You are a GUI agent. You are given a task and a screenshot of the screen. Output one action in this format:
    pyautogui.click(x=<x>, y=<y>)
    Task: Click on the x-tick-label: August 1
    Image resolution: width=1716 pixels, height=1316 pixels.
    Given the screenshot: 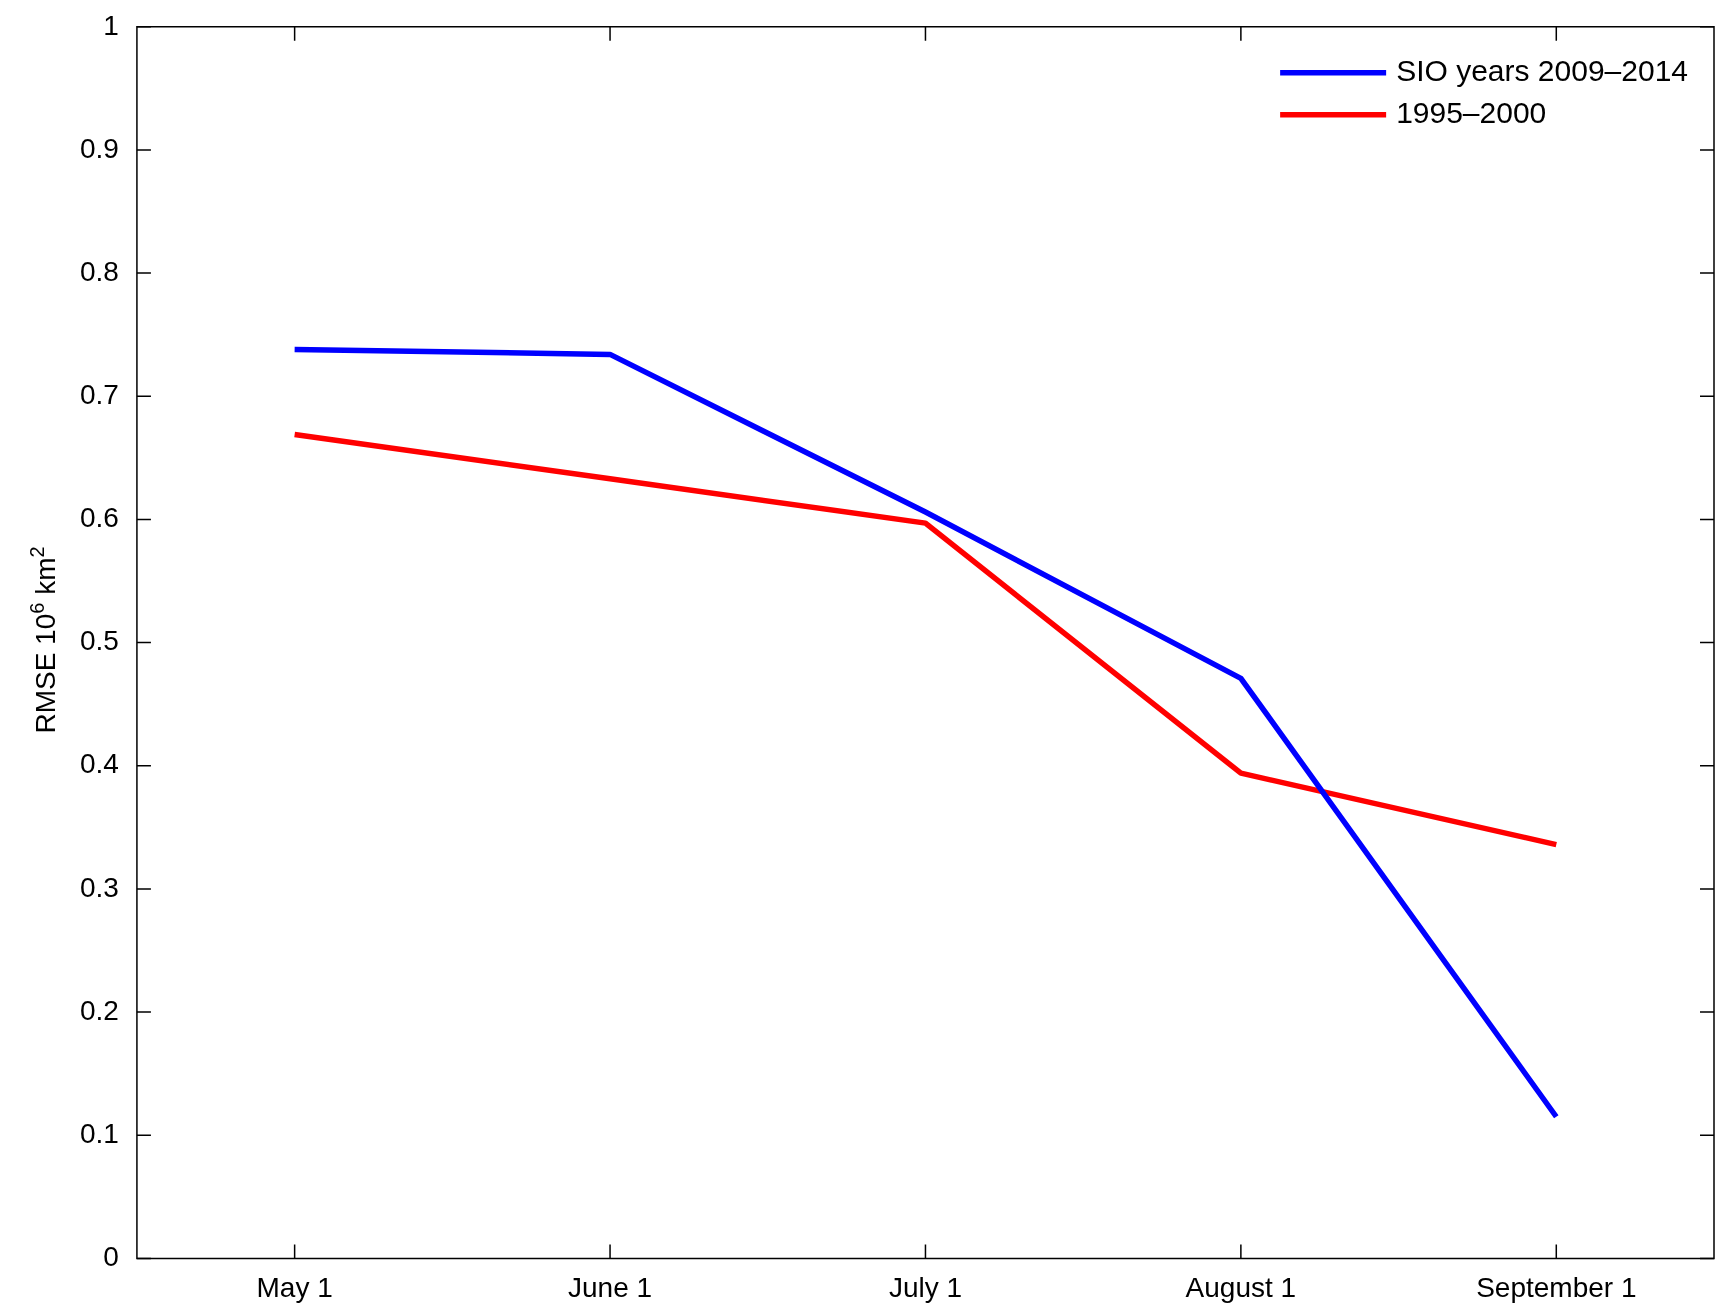 What is the action you would take?
    pyautogui.click(x=1241, y=1287)
    